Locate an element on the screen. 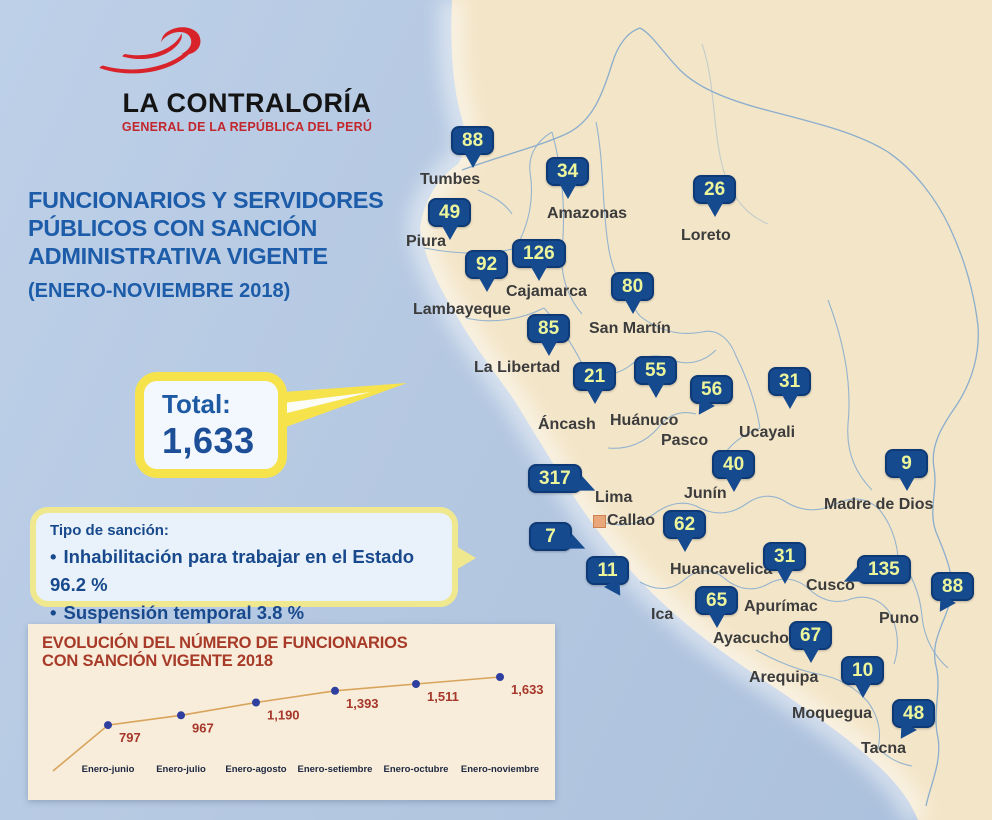 The height and width of the screenshot is (820, 992). region-label-lima: Lima is located at coordinates (614, 497).